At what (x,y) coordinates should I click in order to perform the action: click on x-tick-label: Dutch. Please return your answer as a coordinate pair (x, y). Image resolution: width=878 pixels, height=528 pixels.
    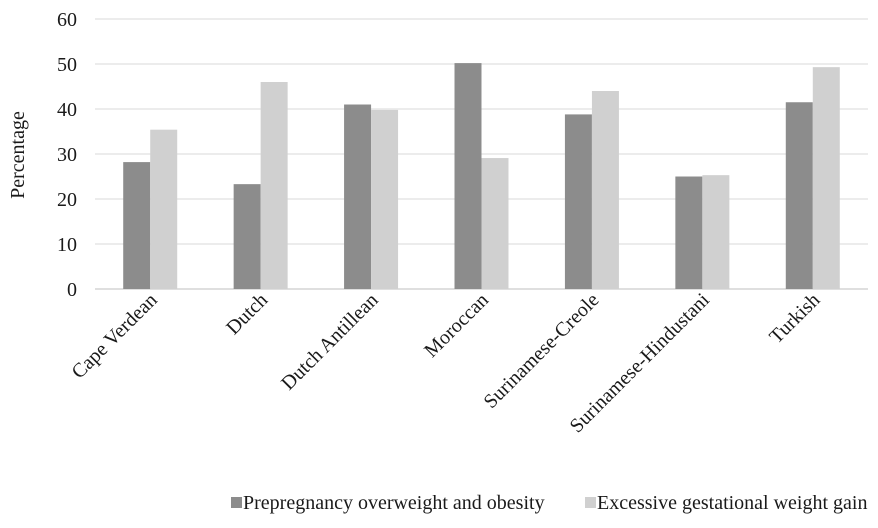
    Looking at the image, I should click on (247, 314).